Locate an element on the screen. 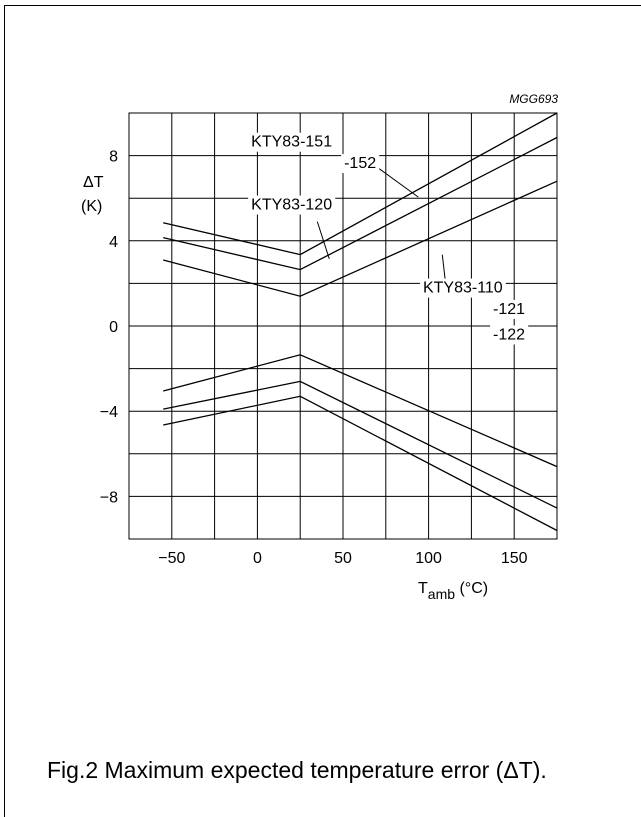 The height and width of the screenshot is (817, 641). x-tick-label: 50 is located at coordinates (343, 558).